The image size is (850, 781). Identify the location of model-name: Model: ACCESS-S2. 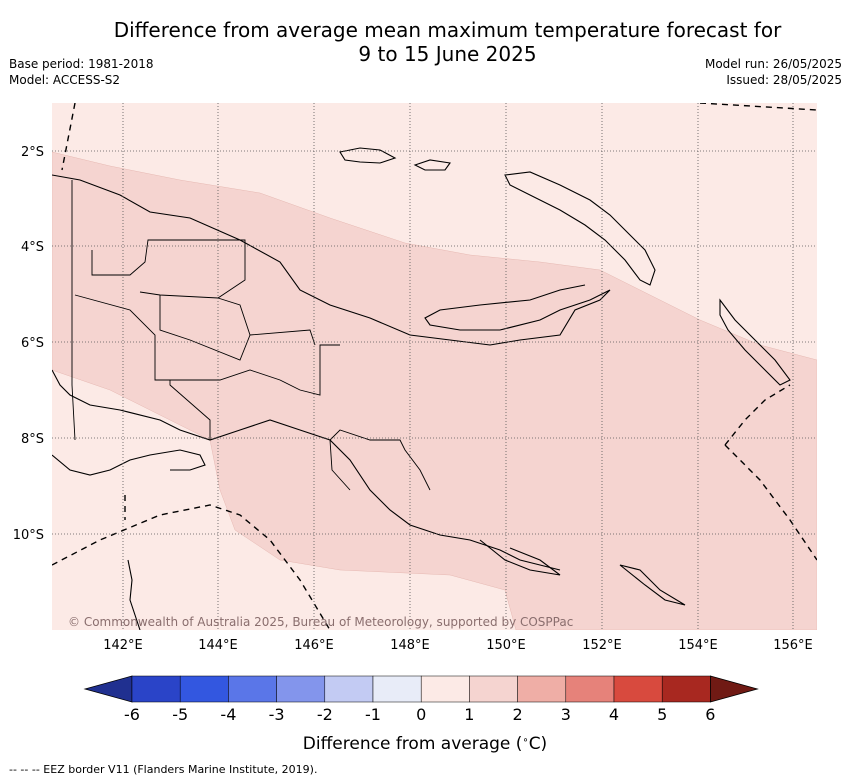
(65, 80).